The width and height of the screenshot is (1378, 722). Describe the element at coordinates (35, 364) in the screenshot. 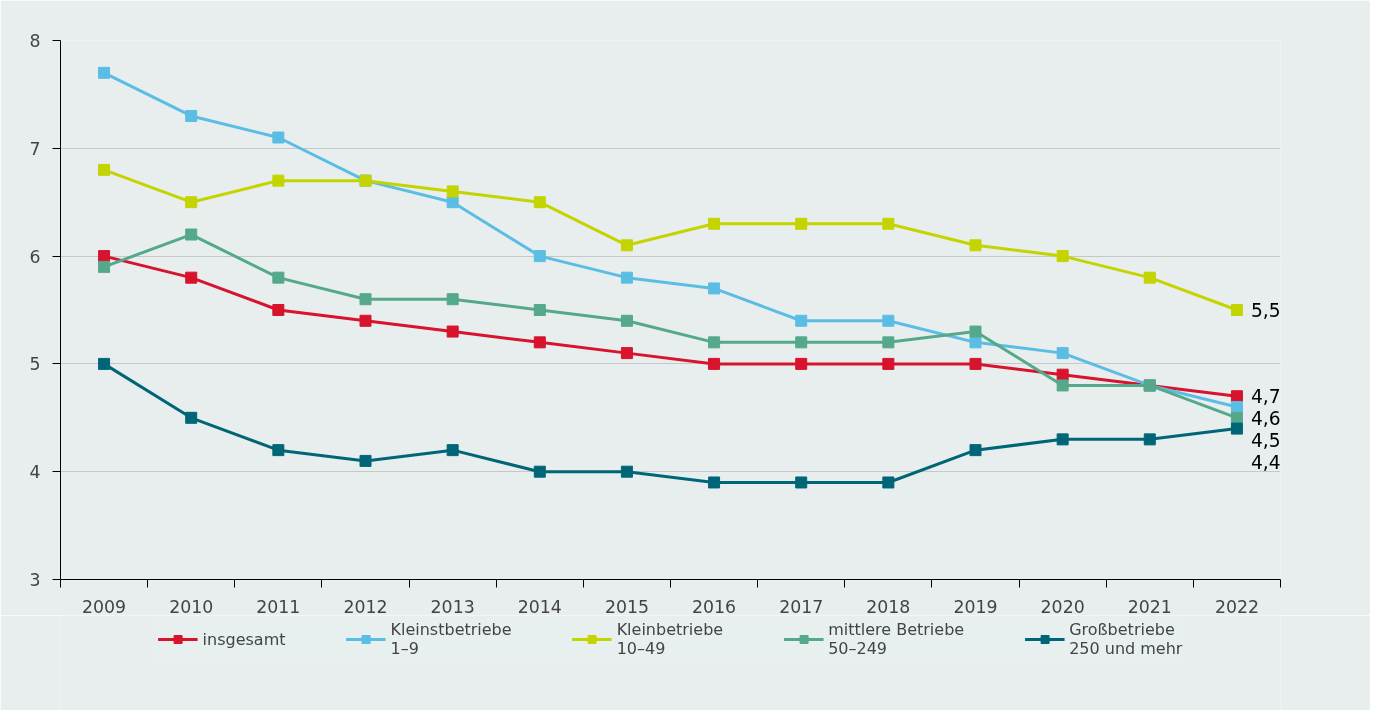

I see `y-tick-label: 5` at that location.